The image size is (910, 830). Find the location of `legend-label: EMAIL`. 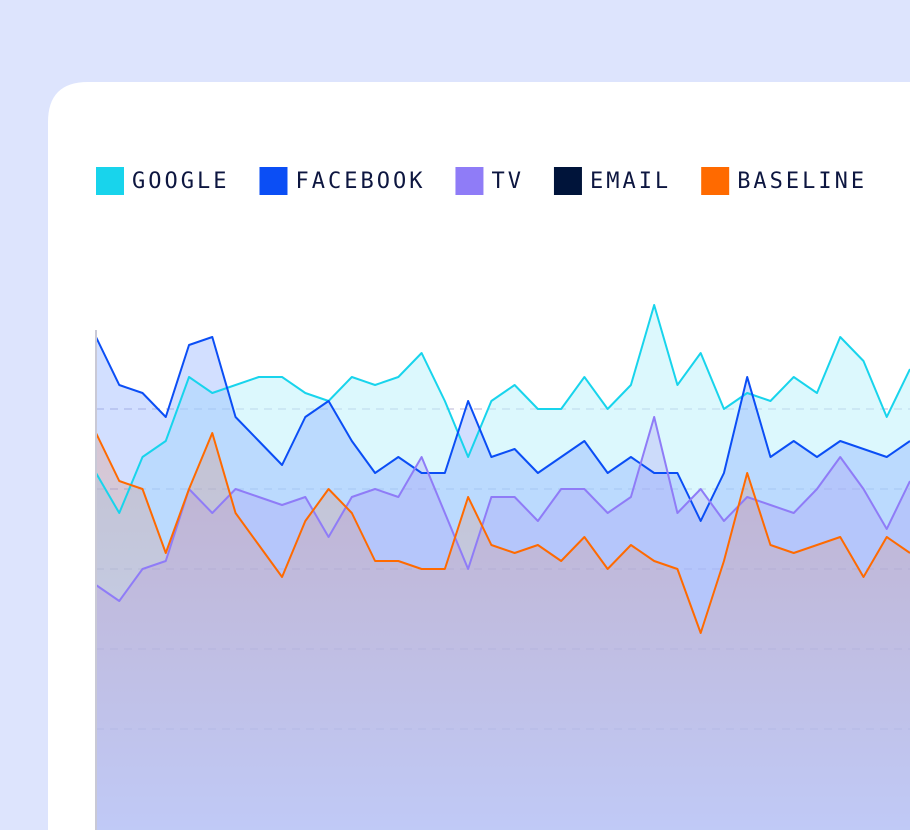

legend-label: EMAIL is located at coordinates (630, 181).